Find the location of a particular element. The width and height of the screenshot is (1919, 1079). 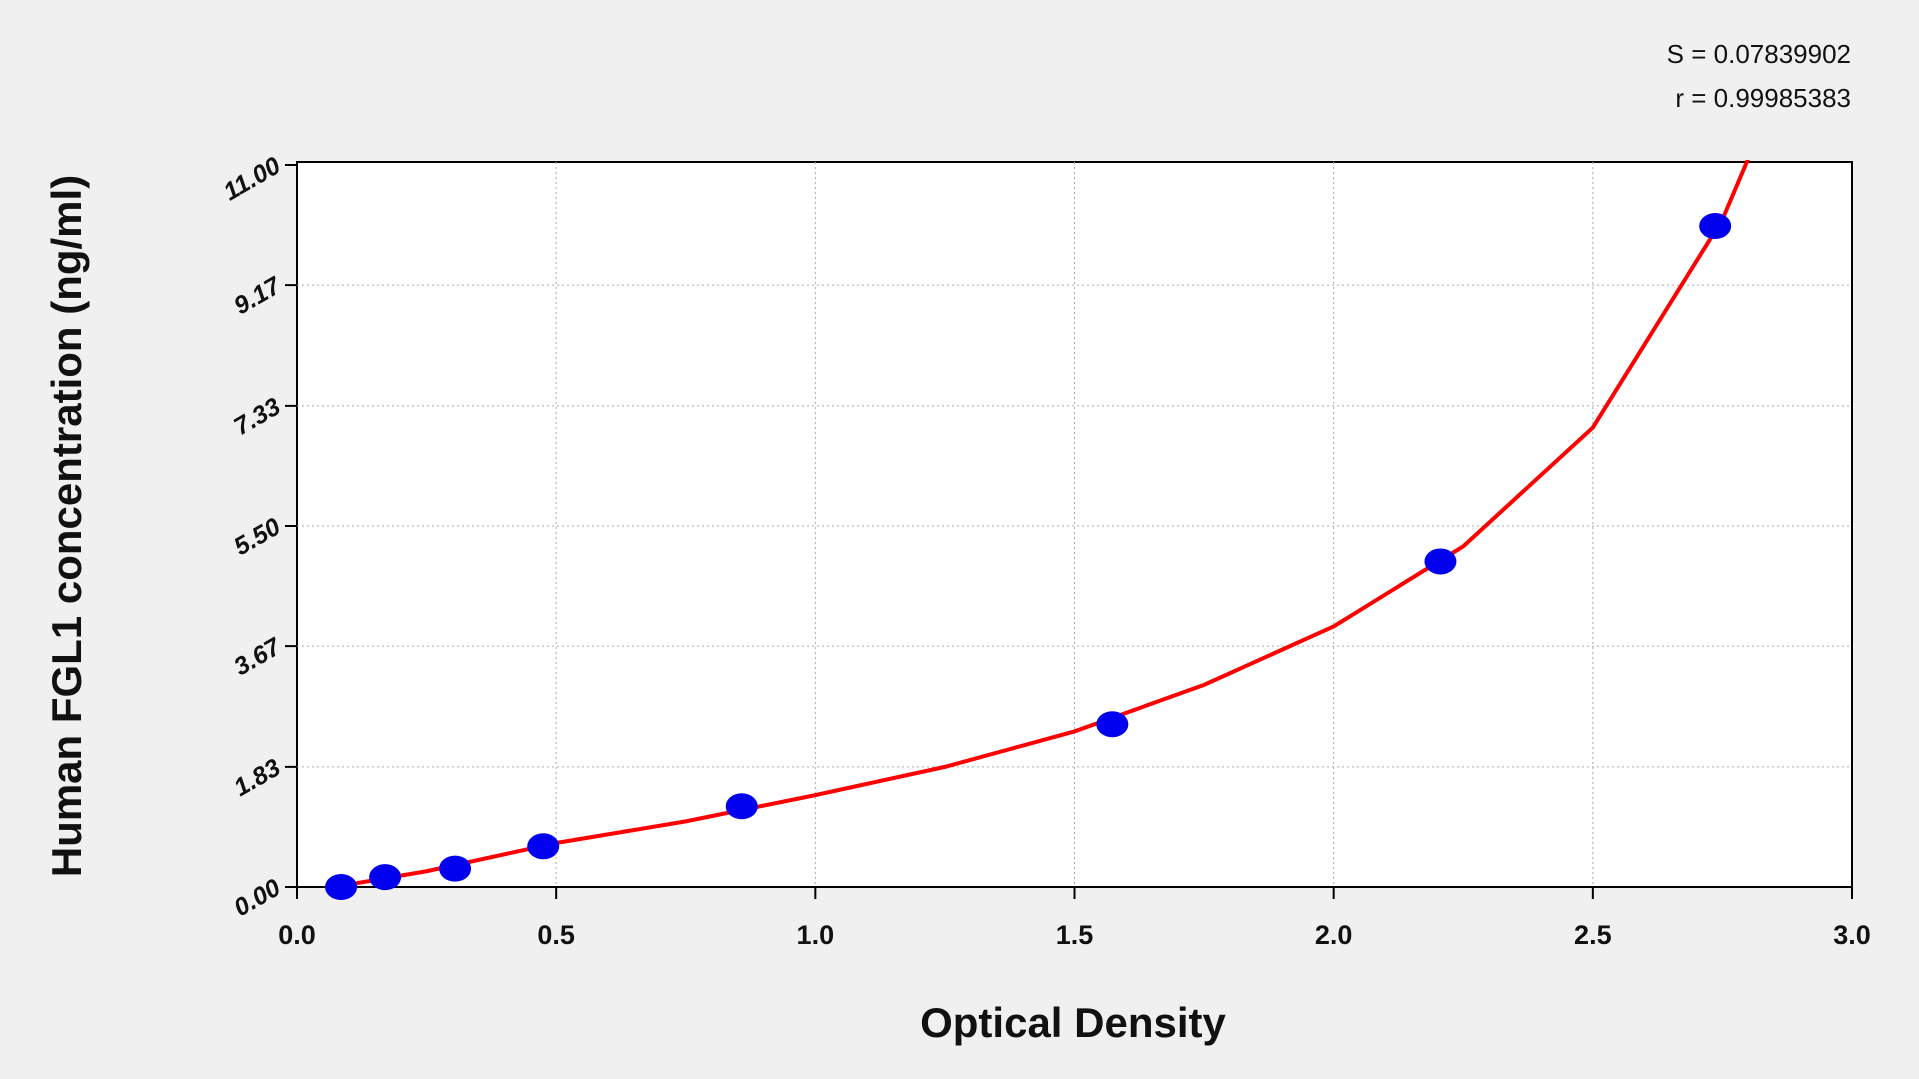

y-tick-label: 0.00 is located at coordinates (257, 898).